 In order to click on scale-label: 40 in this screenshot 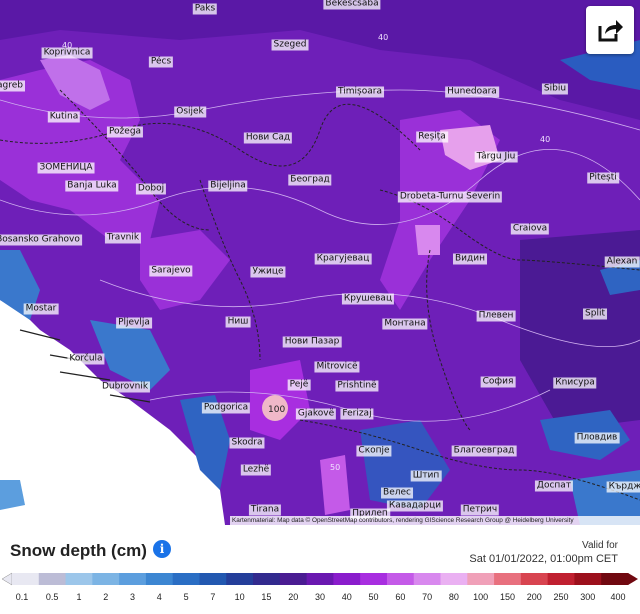, I will do `click(346, 597)`.